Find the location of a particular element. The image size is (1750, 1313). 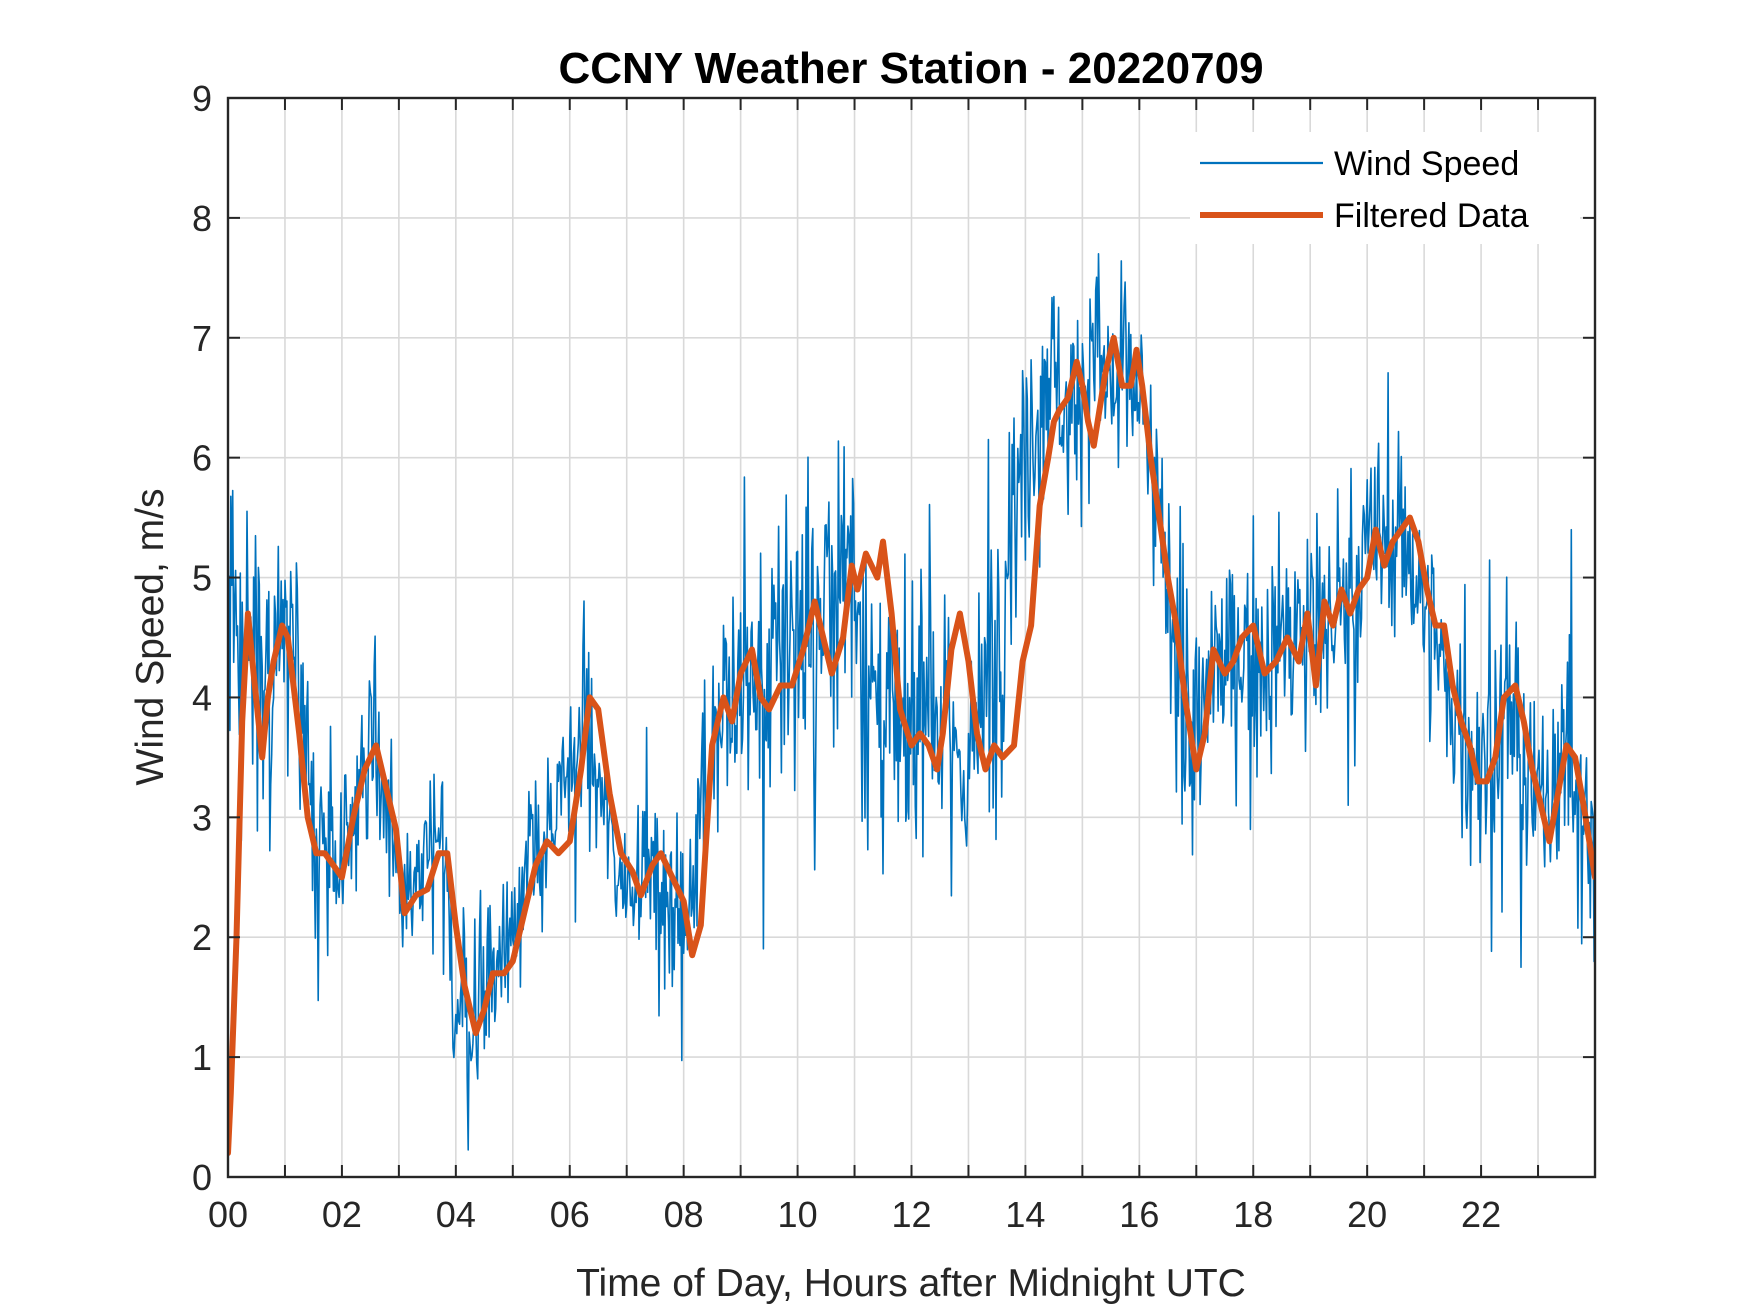

y-tick-label: 3 is located at coordinates (202, 817).